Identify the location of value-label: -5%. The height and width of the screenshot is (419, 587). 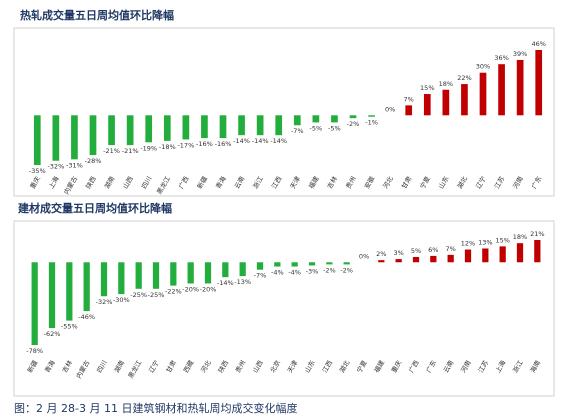
(316, 128).